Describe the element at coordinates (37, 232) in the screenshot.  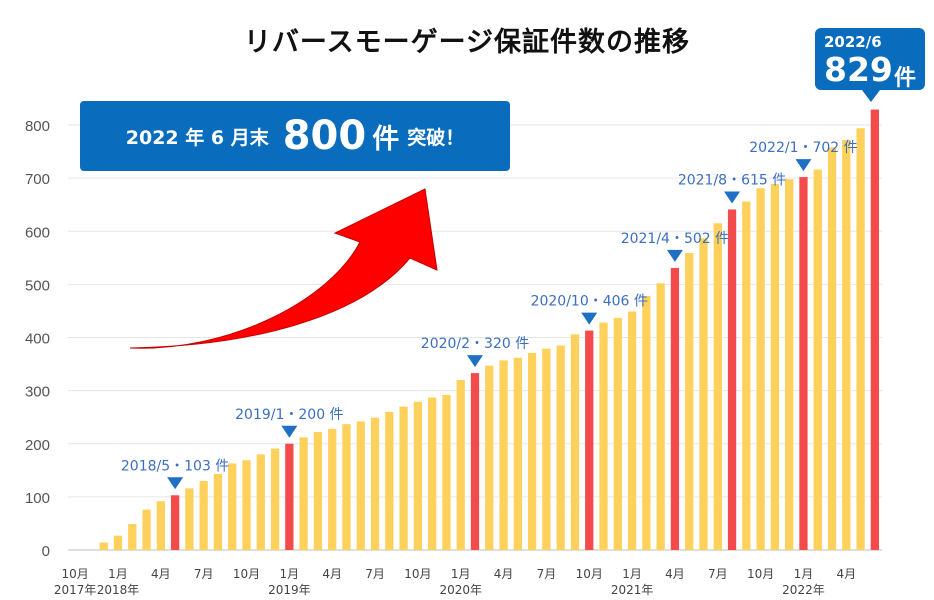
I see `y-tick-label: 600` at that location.